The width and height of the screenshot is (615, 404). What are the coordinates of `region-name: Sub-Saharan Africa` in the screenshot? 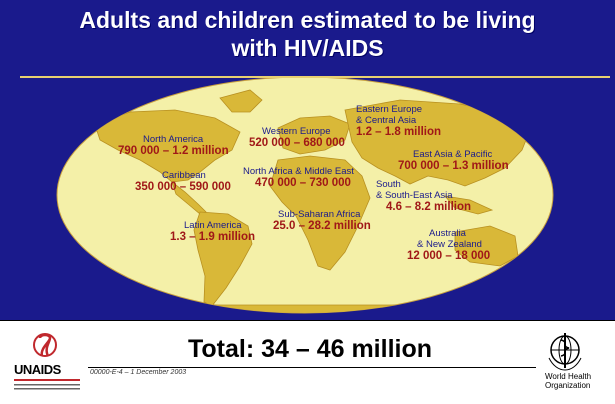 It's located at (319, 214).